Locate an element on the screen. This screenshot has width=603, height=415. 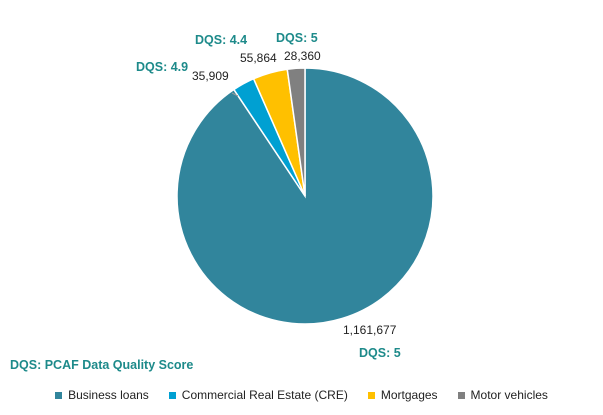
legend-label: Commercial Real Estate (CRE) is located at coordinates (264, 395).